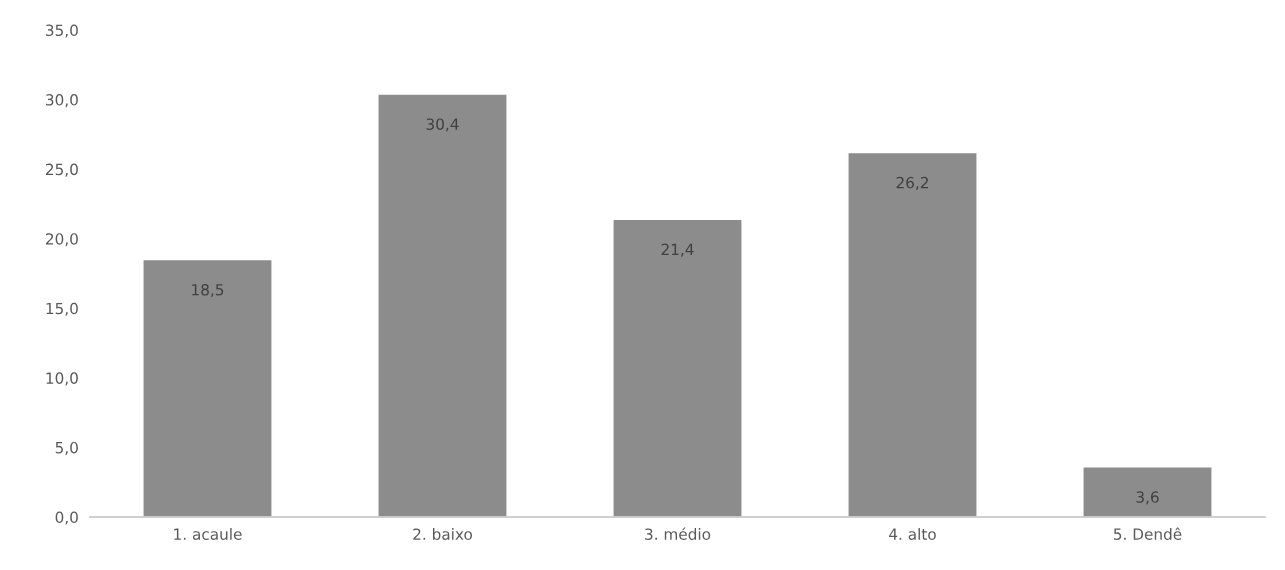  I want to click on y-tick-label: 30,0, so click(62, 101).